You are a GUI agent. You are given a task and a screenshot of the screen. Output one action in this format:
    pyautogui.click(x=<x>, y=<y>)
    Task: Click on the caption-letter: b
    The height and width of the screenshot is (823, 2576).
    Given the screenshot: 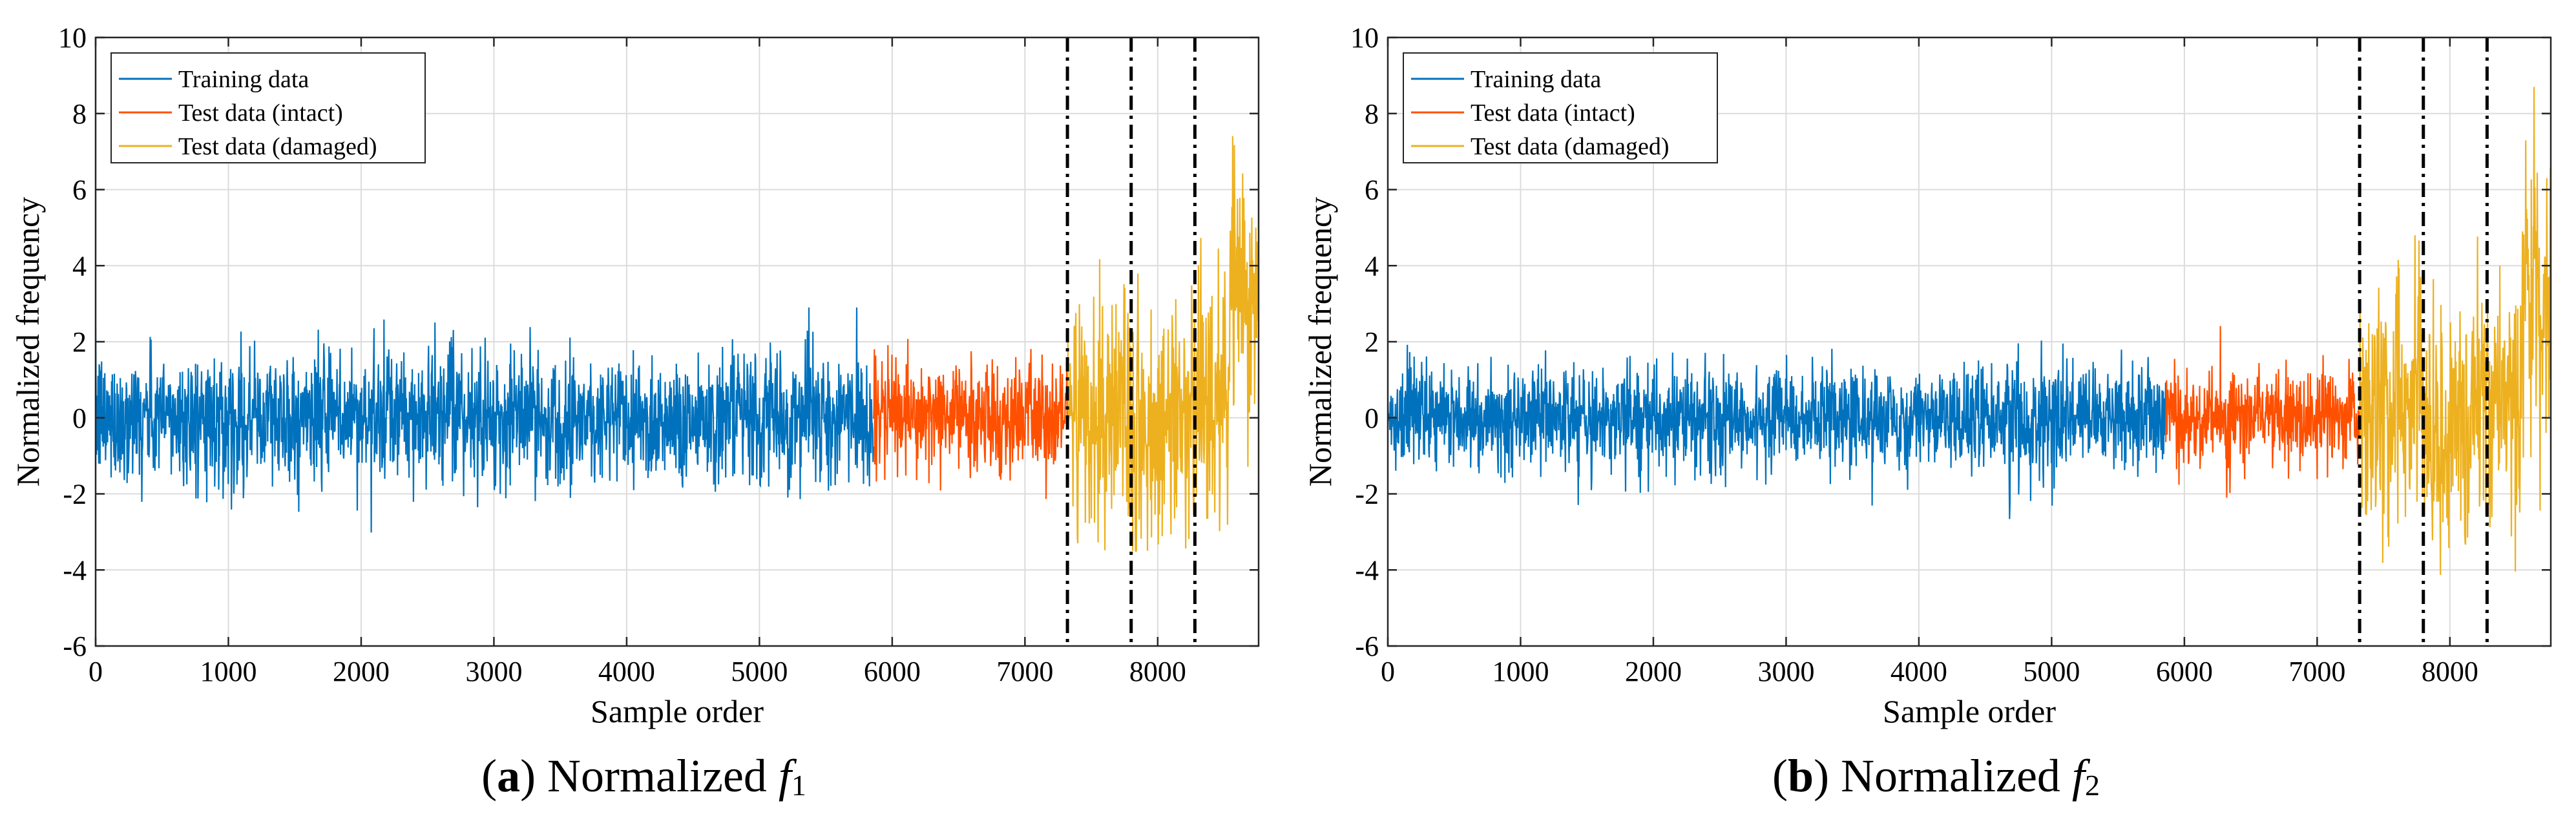 What is the action you would take?
    pyautogui.click(x=1801, y=776)
    